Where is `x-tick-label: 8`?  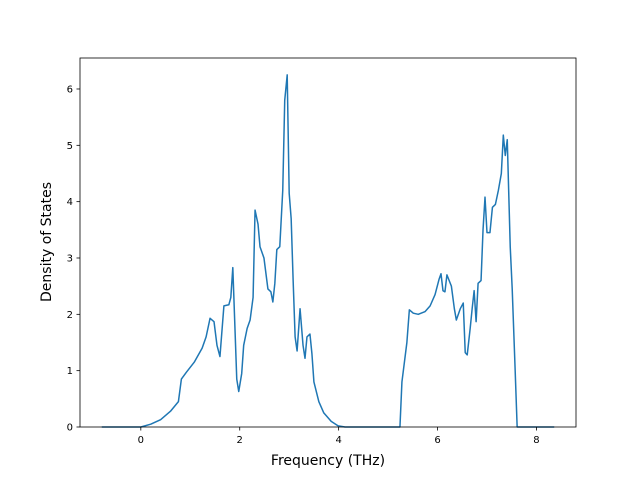 x-tick-label: 8 is located at coordinates (536, 440).